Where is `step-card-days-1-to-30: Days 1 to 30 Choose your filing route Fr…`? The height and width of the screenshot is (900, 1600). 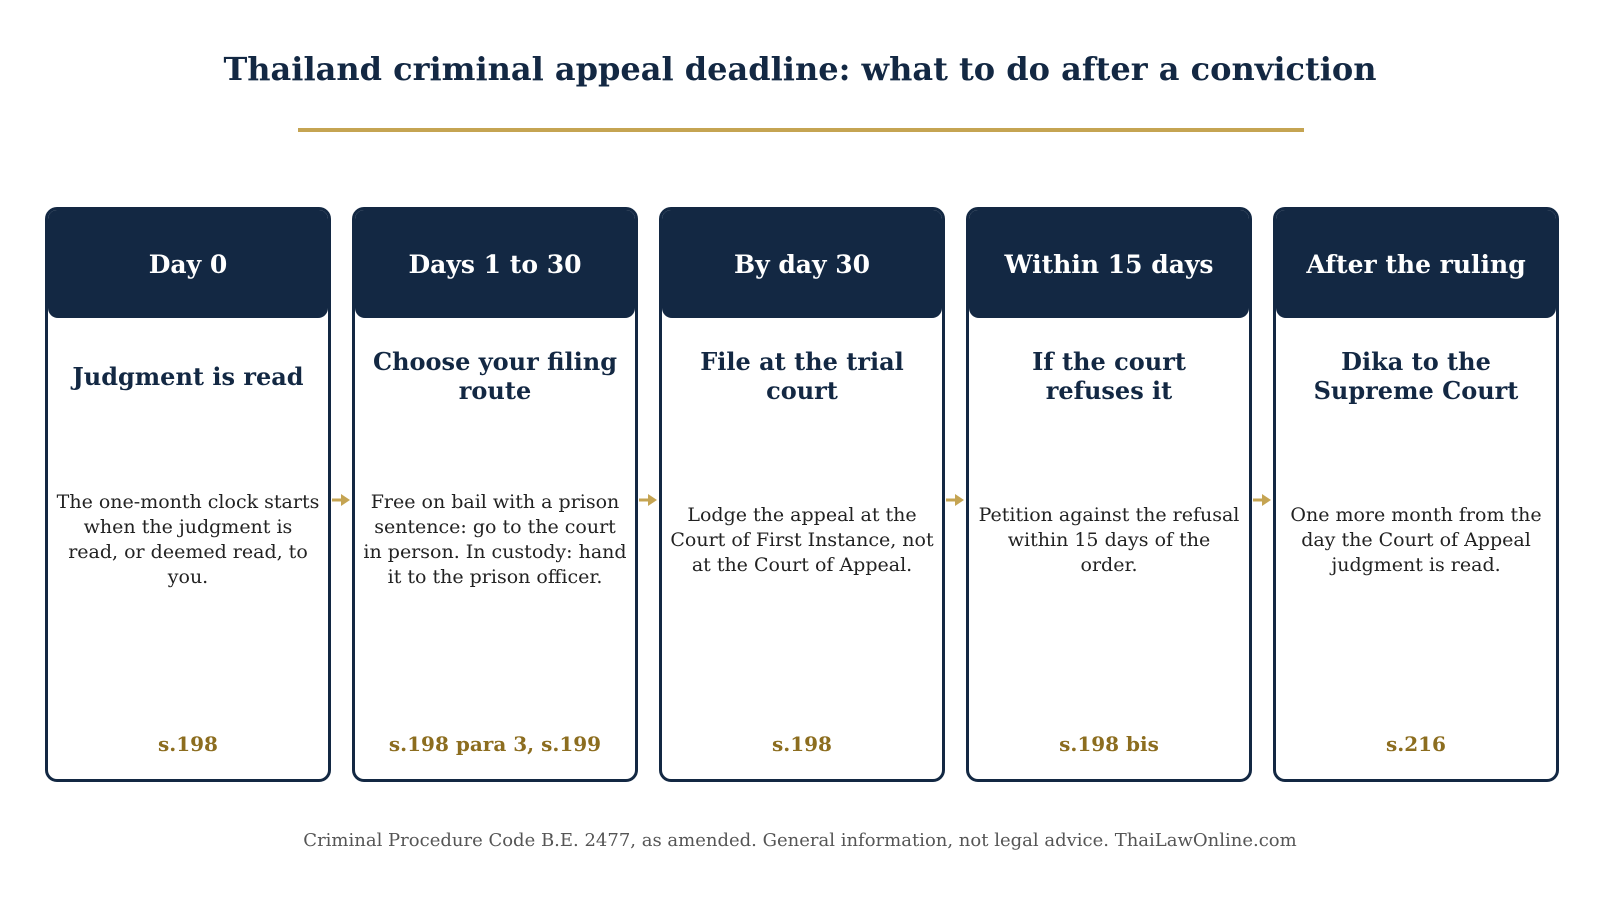
step-card-days-1-to-30: Days 1 to 30 Choose your filing route Fr… is located at coordinates (495, 494).